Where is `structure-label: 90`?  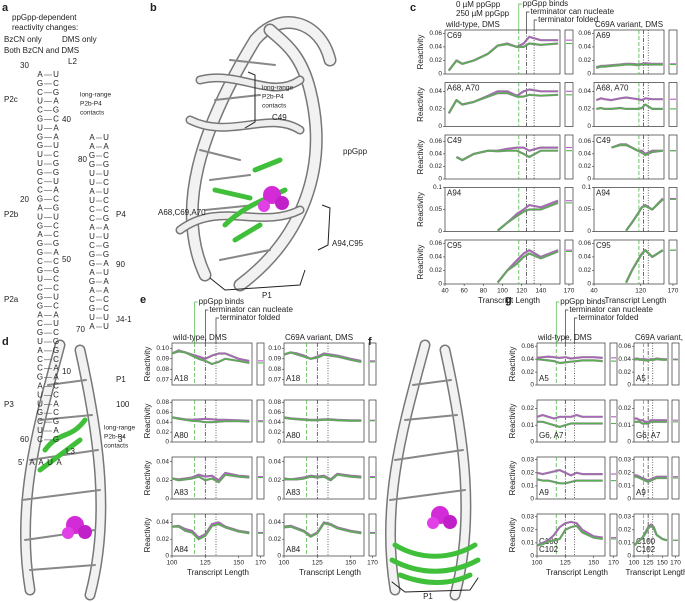 structure-label: 90 is located at coordinates (120, 264).